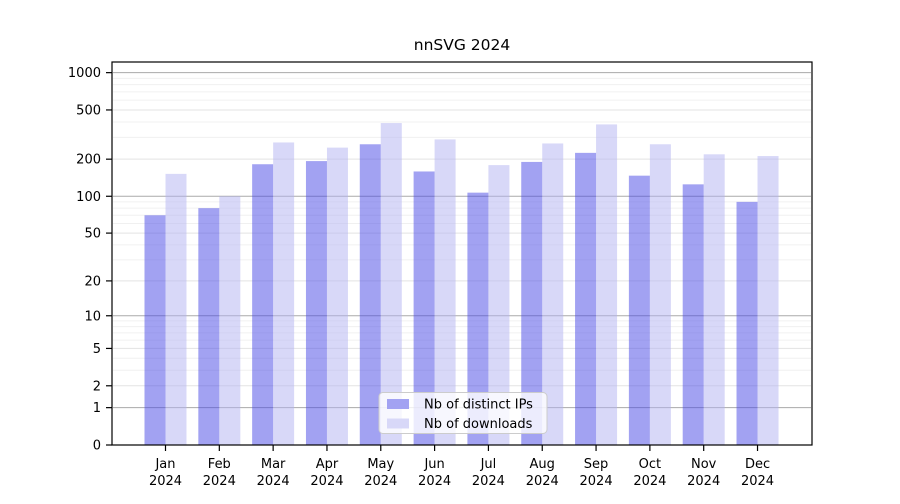  What do you see at coordinates (88, 110) in the screenshot?
I see `ytick-label-500: 500` at bounding box center [88, 110].